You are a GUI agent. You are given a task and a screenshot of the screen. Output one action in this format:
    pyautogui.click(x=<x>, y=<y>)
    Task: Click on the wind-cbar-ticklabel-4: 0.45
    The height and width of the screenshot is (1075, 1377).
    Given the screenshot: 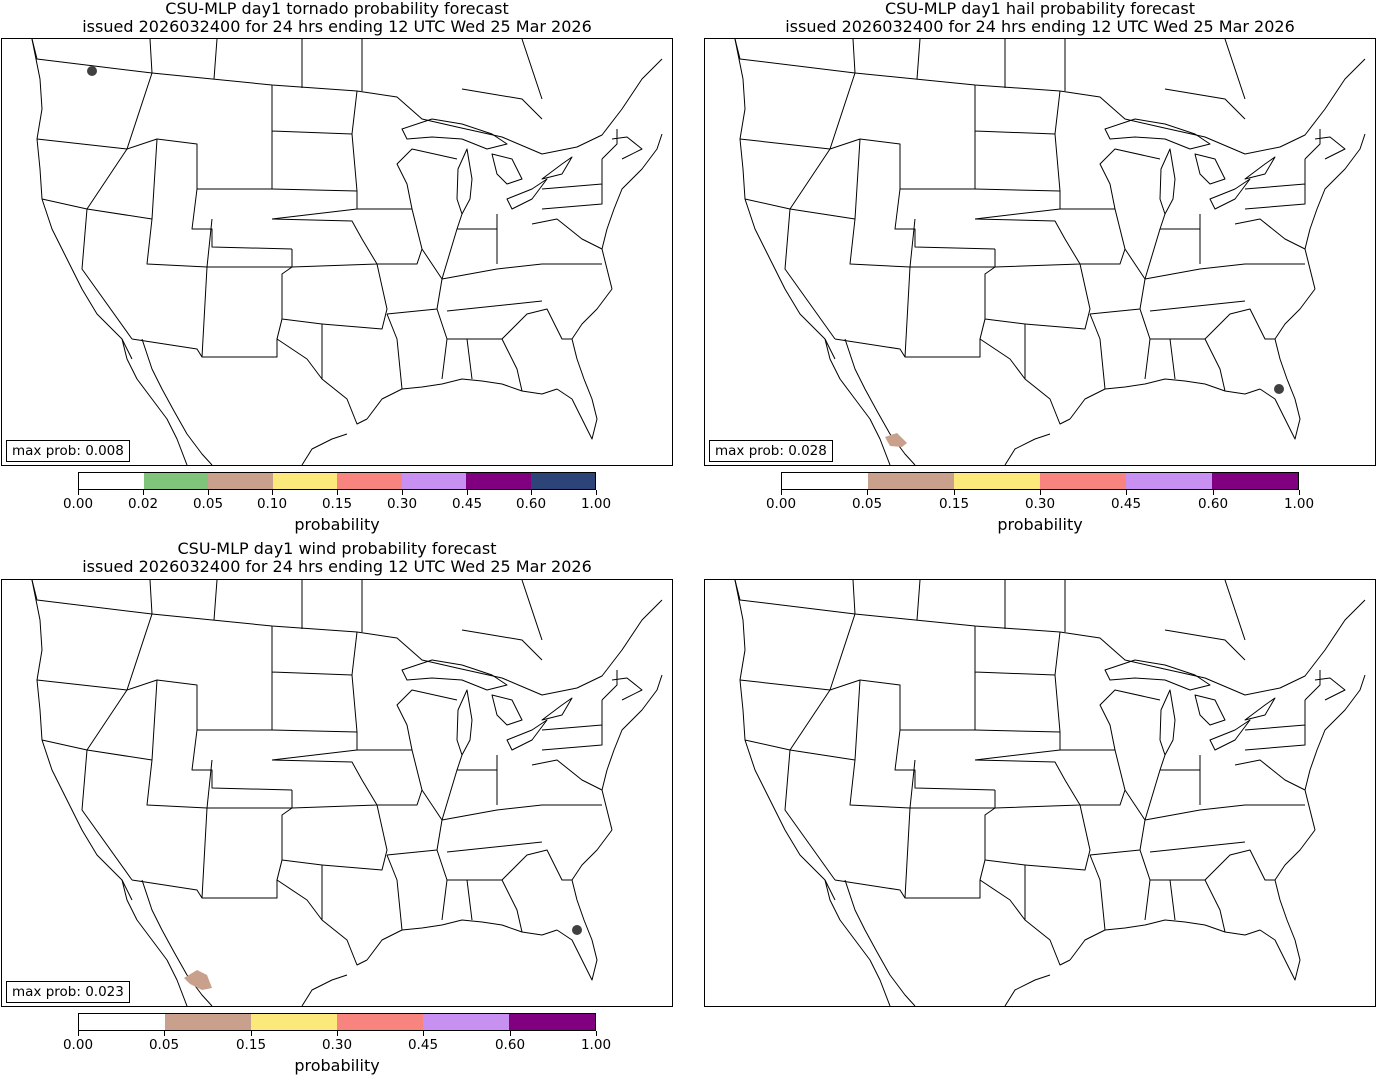 What is the action you would take?
    pyautogui.click(x=423, y=1045)
    